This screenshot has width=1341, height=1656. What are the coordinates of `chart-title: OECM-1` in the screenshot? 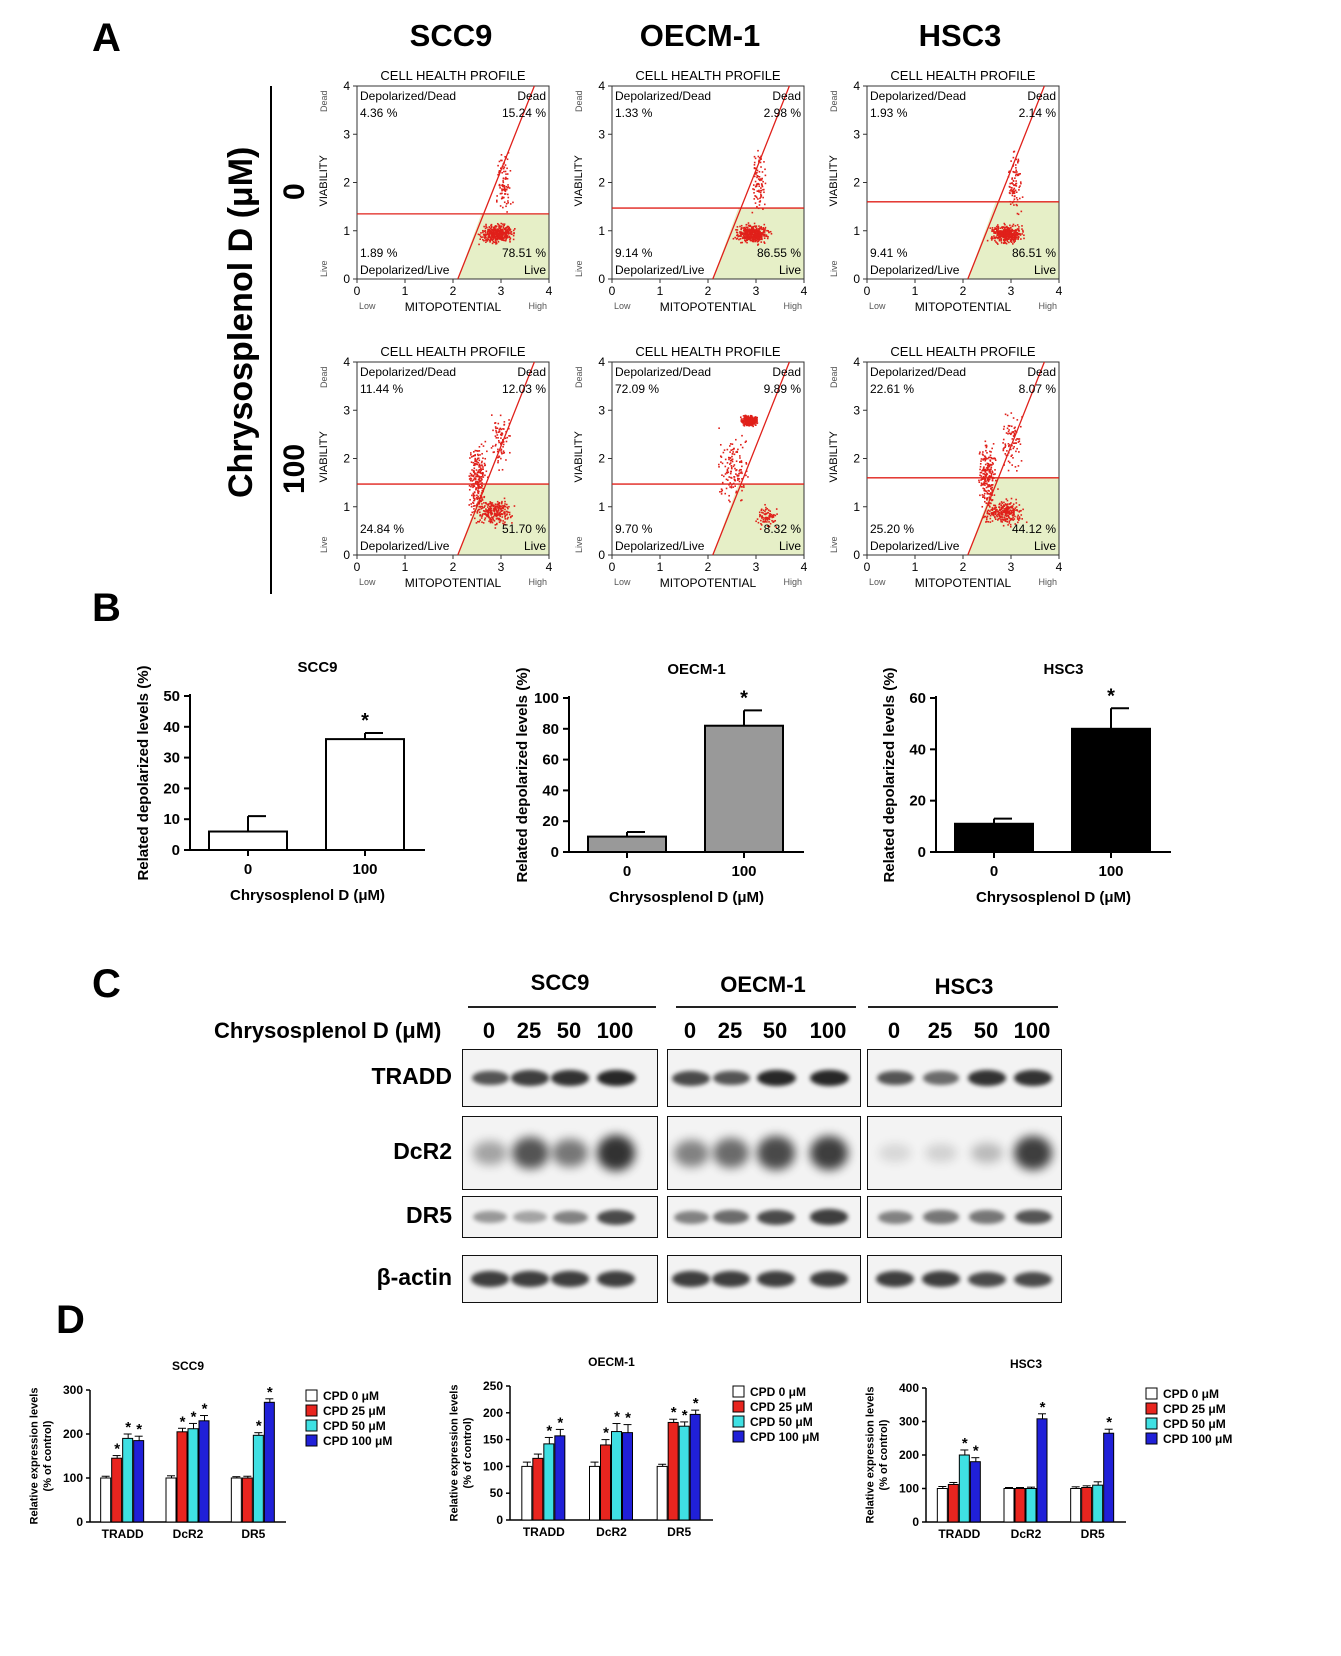 It's located at (696, 669).